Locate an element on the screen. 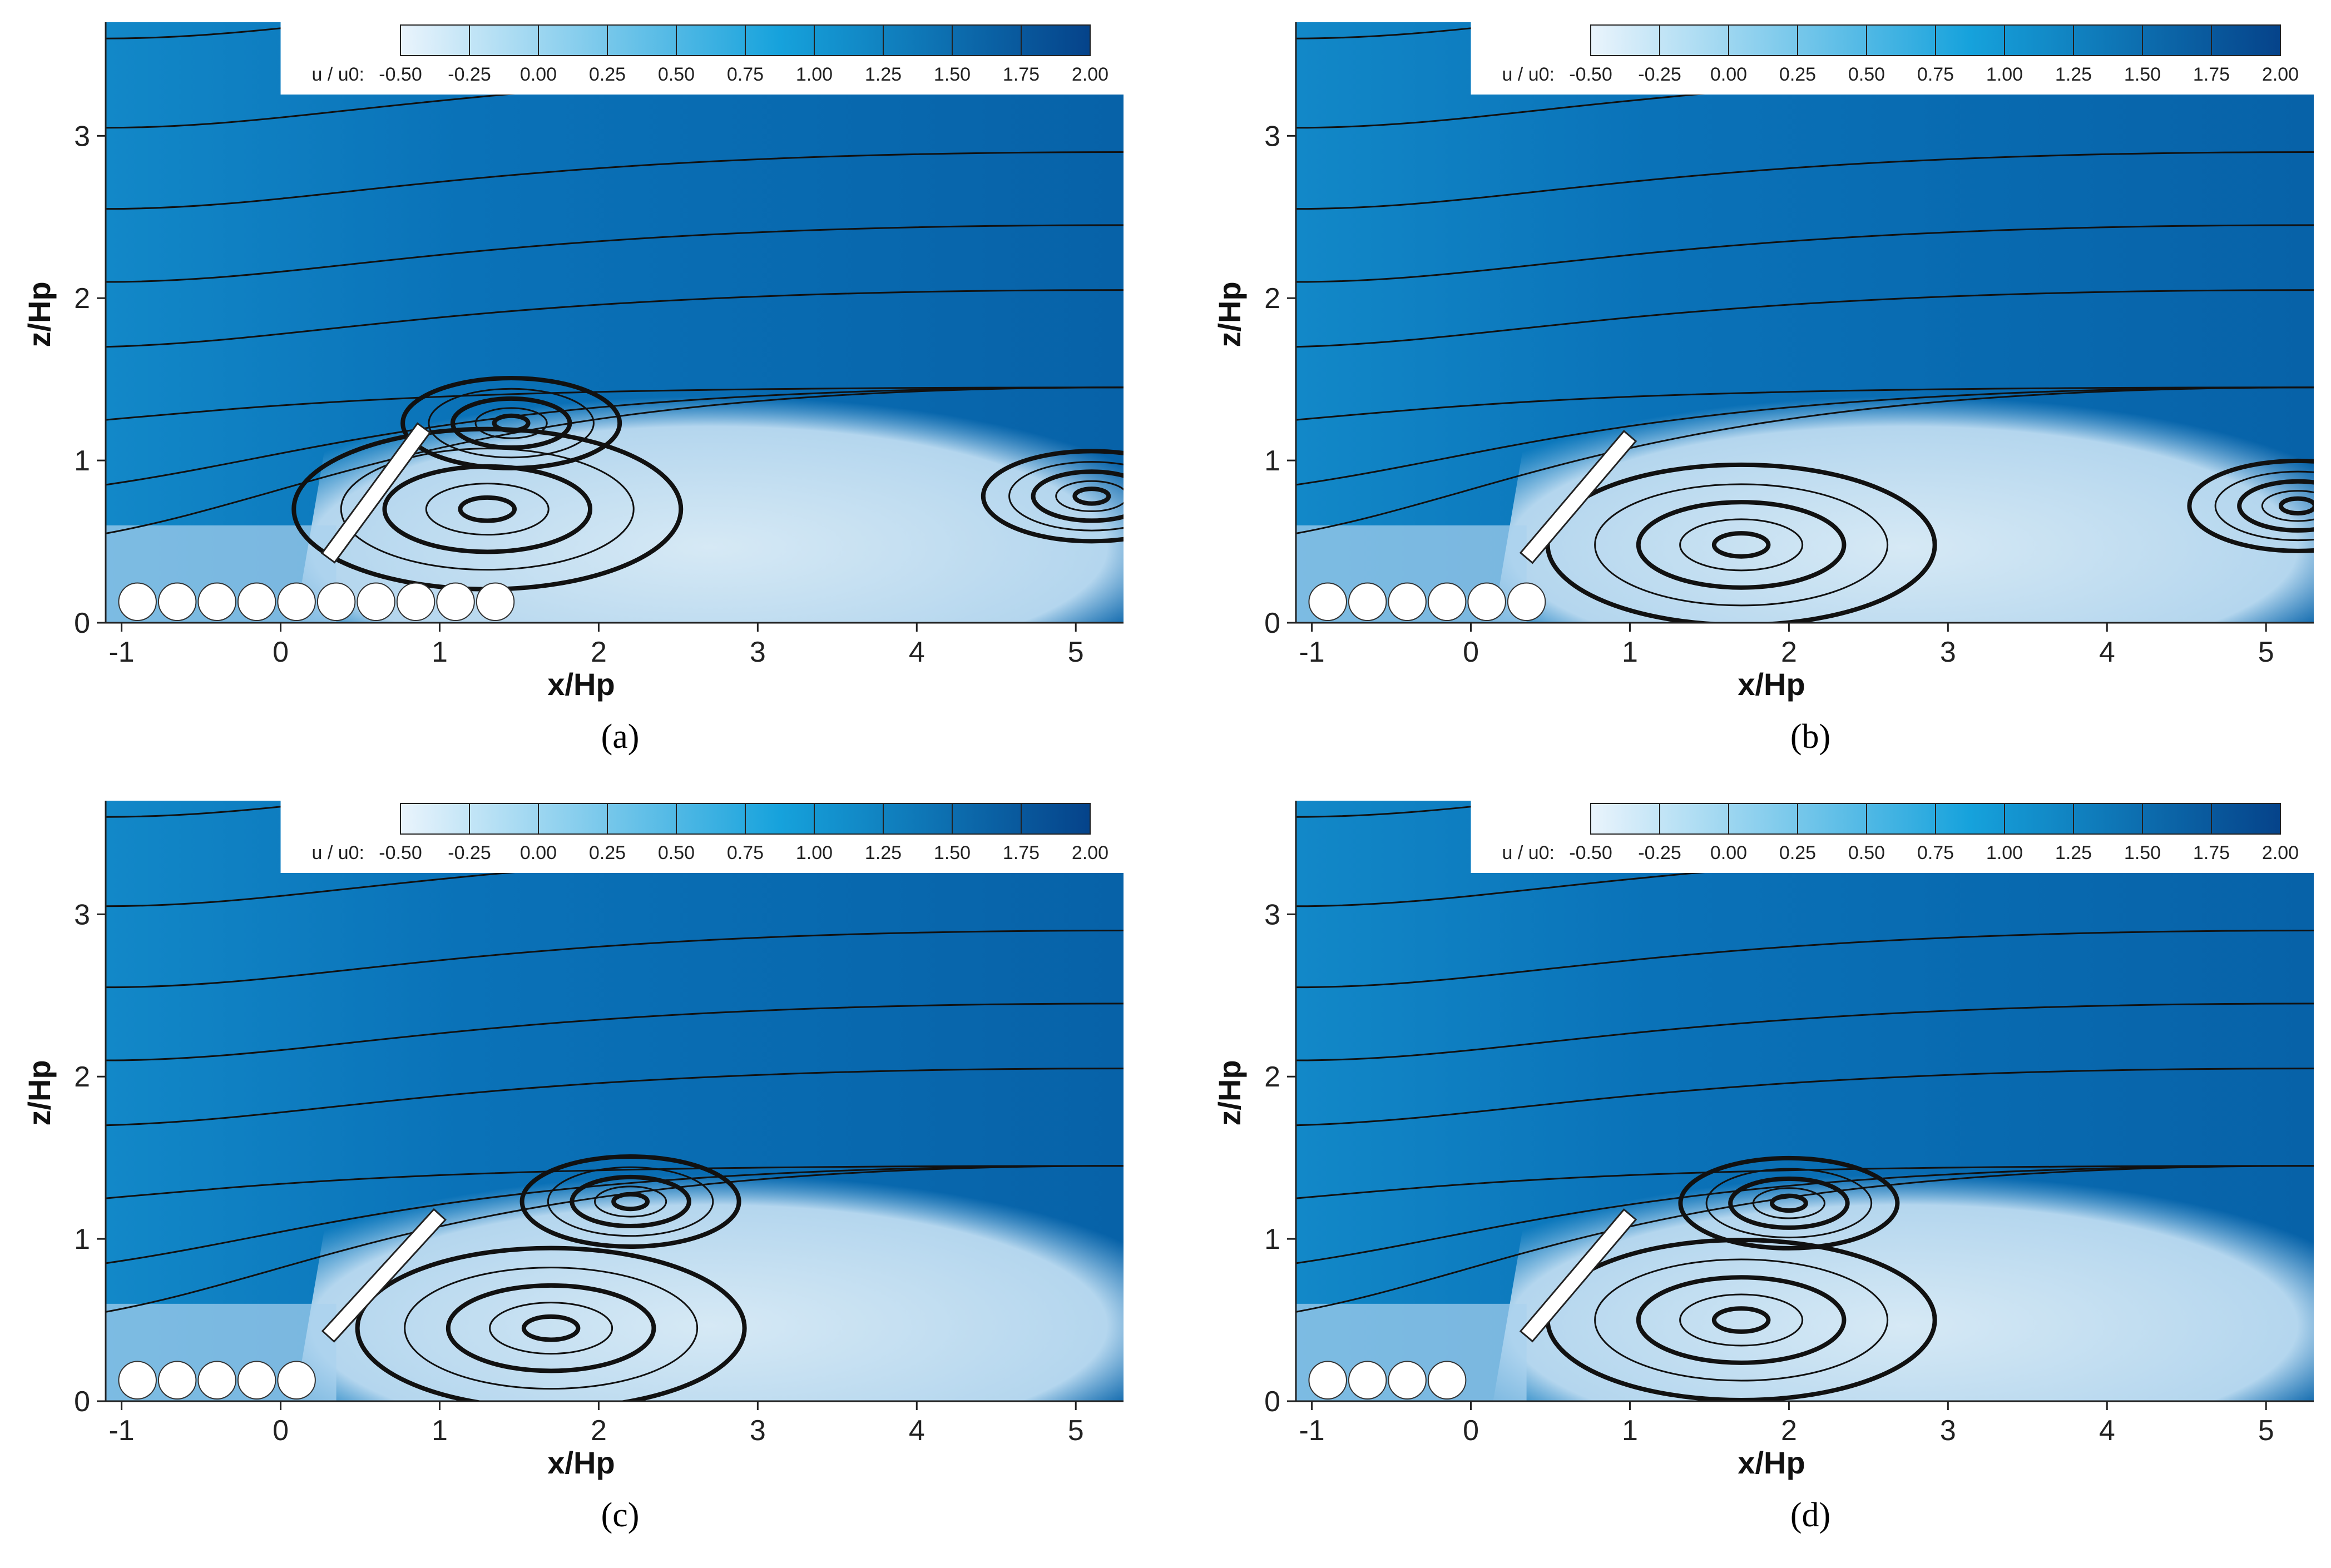 This screenshot has width=2331, height=1568. wake-region is located at coordinates (709, 1275).